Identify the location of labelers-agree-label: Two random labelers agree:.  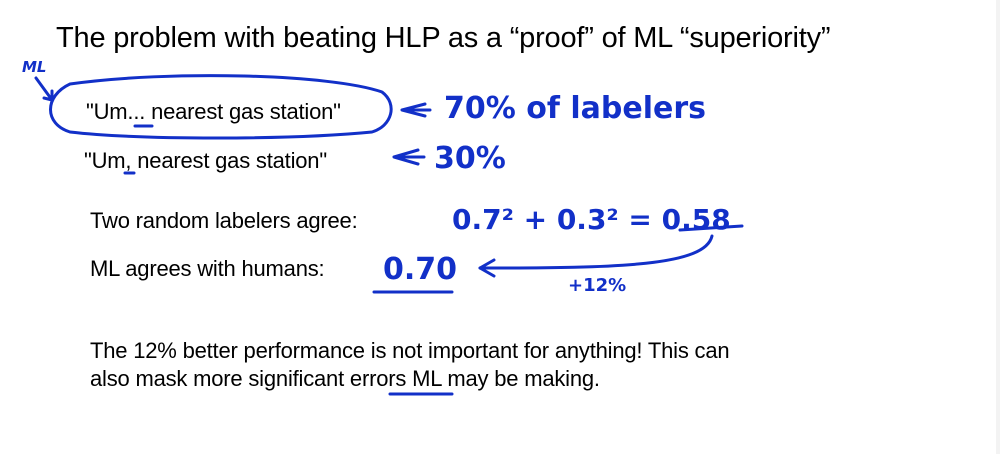
(224, 220).